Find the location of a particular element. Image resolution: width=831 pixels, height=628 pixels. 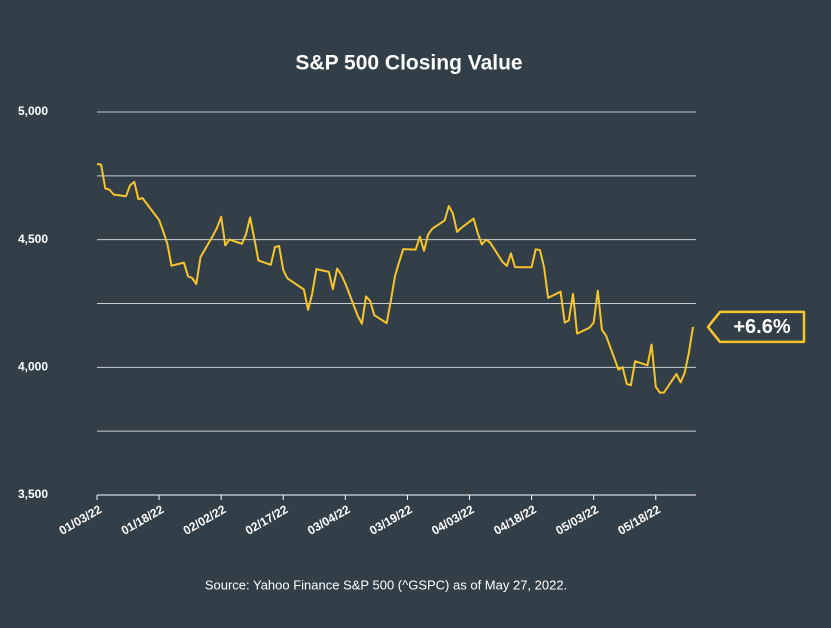

y-tick-label: 5,000 is located at coordinates (33, 111).